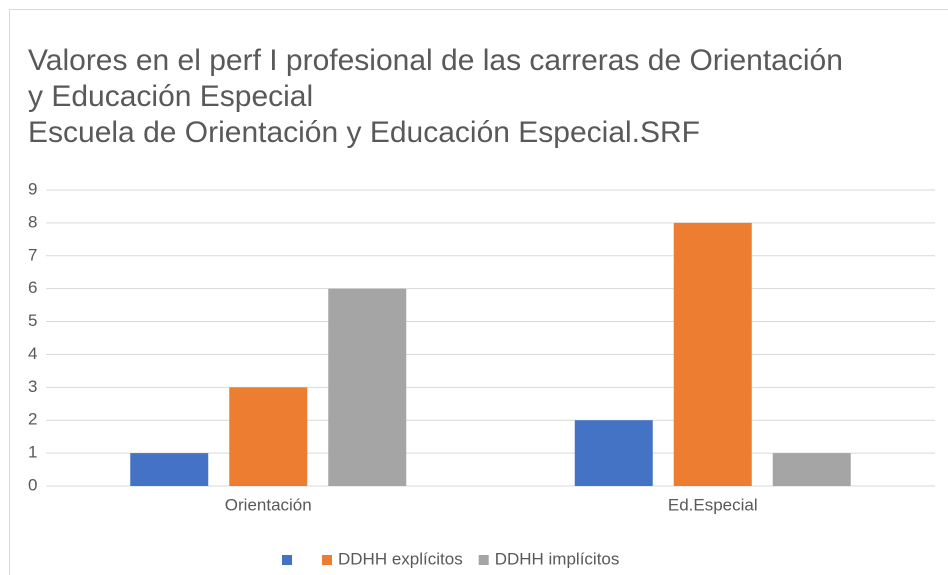  I want to click on y-tick-label: 2, so click(32, 419).